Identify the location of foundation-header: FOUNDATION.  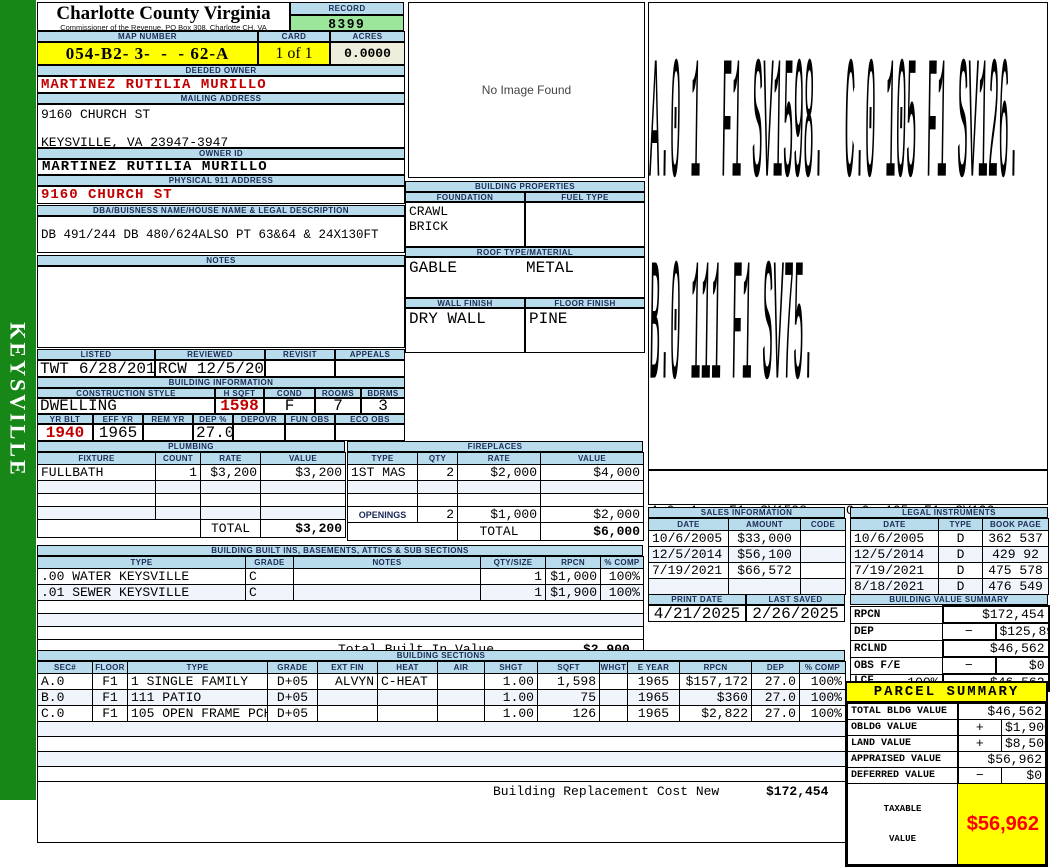
(465, 197).